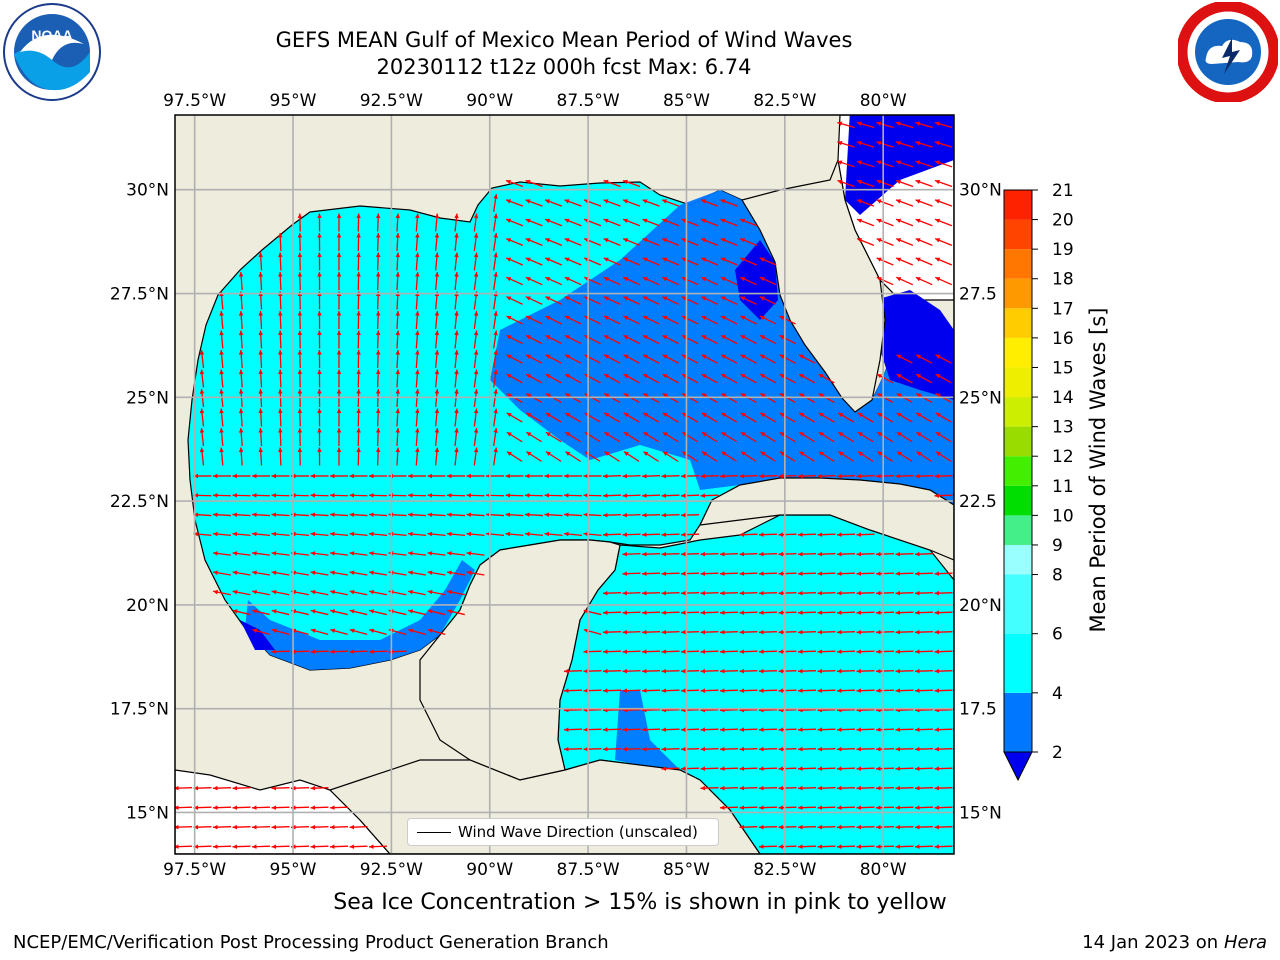  I want to click on date-text: 14 Jan 2023 on, so click(1153, 942).